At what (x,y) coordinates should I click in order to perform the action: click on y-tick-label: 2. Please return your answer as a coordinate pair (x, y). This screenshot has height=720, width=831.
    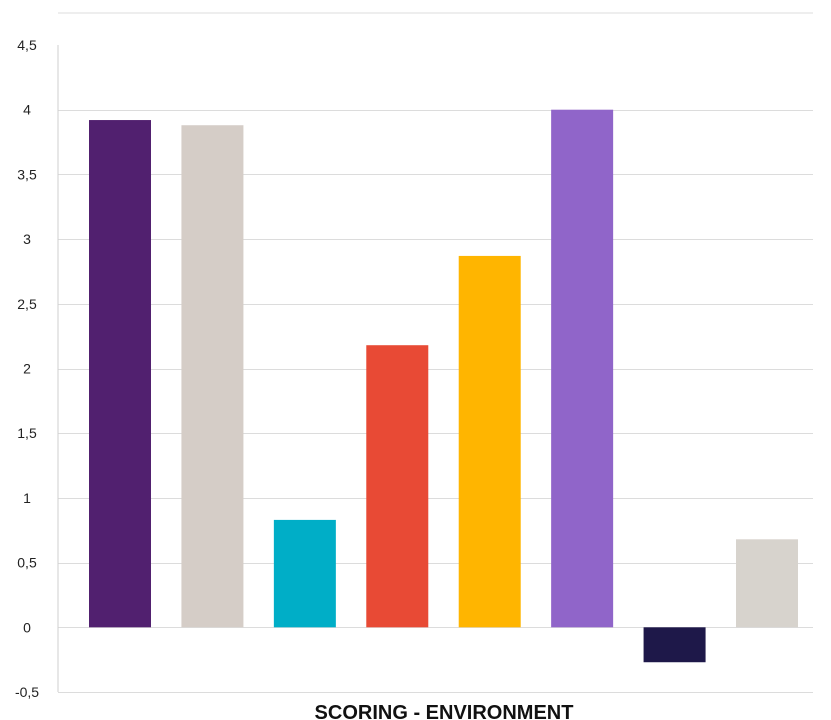
    Looking at the image, I should click on (27, 369).